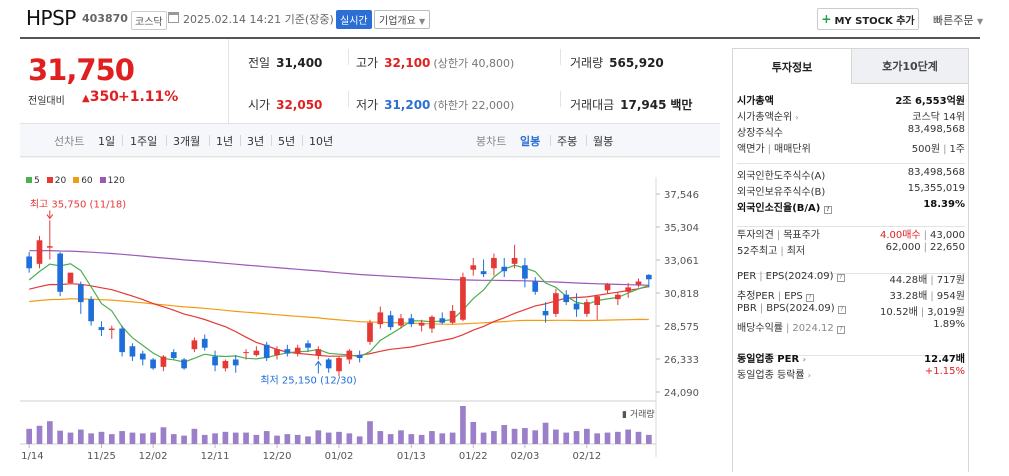 This screenshot has width=1009, height=476. What do you see at coordinates (256, 141) in the screenshot?
I see `period-3y: 3년` at bounding box center [256, 141].